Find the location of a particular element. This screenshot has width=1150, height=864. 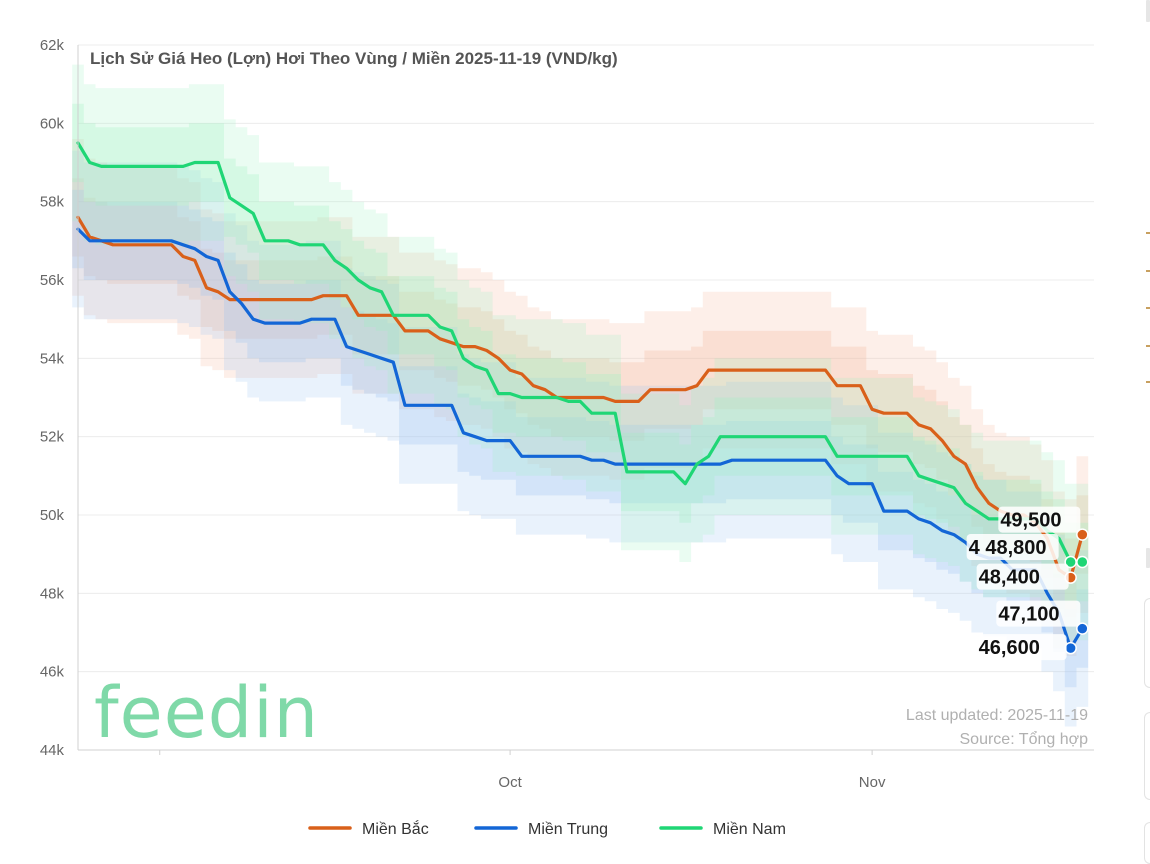

x-tick-label: Nov is located at coordinates (872, 782).